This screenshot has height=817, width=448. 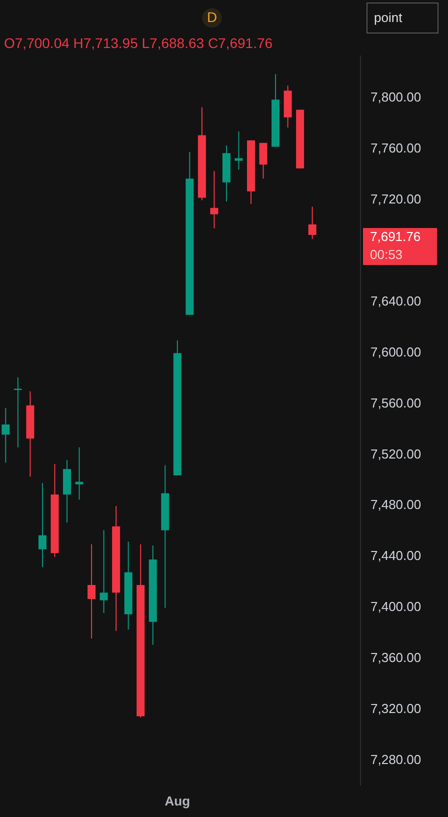 What do you see at coordinates (212, 17) in the screenshot?
I see `text: D` at bounding box center [212, 17].